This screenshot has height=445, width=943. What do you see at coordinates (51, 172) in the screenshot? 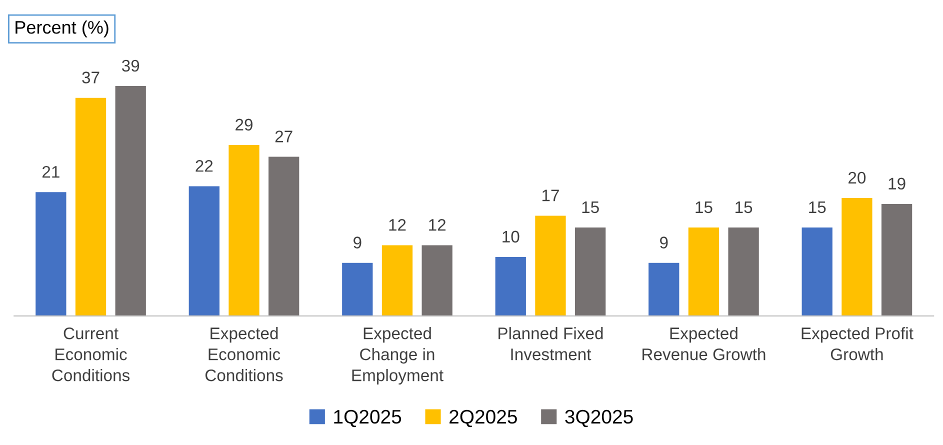
I see `data-label: 21` at bounding box center [51, 172].